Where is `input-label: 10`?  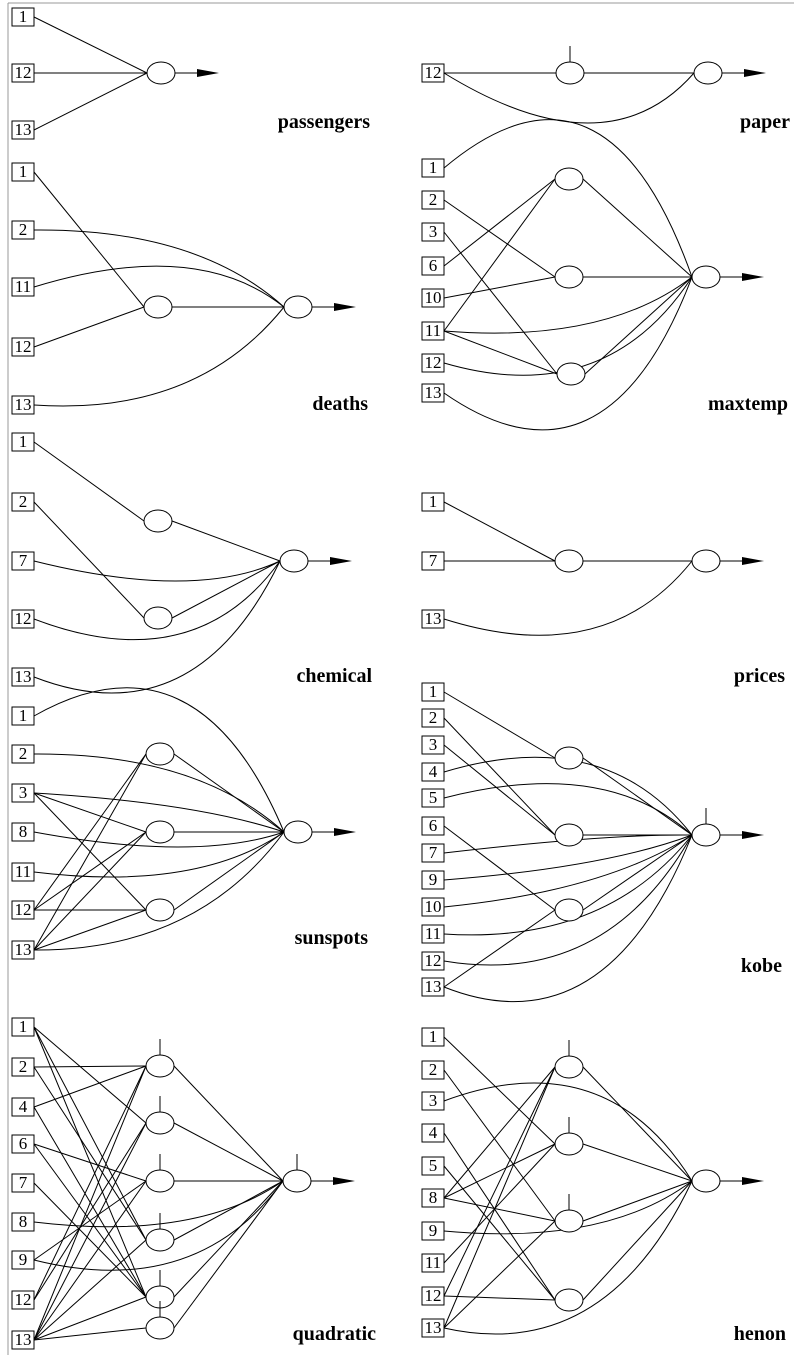 input-label: 10 is located at coordinates (433, 906).